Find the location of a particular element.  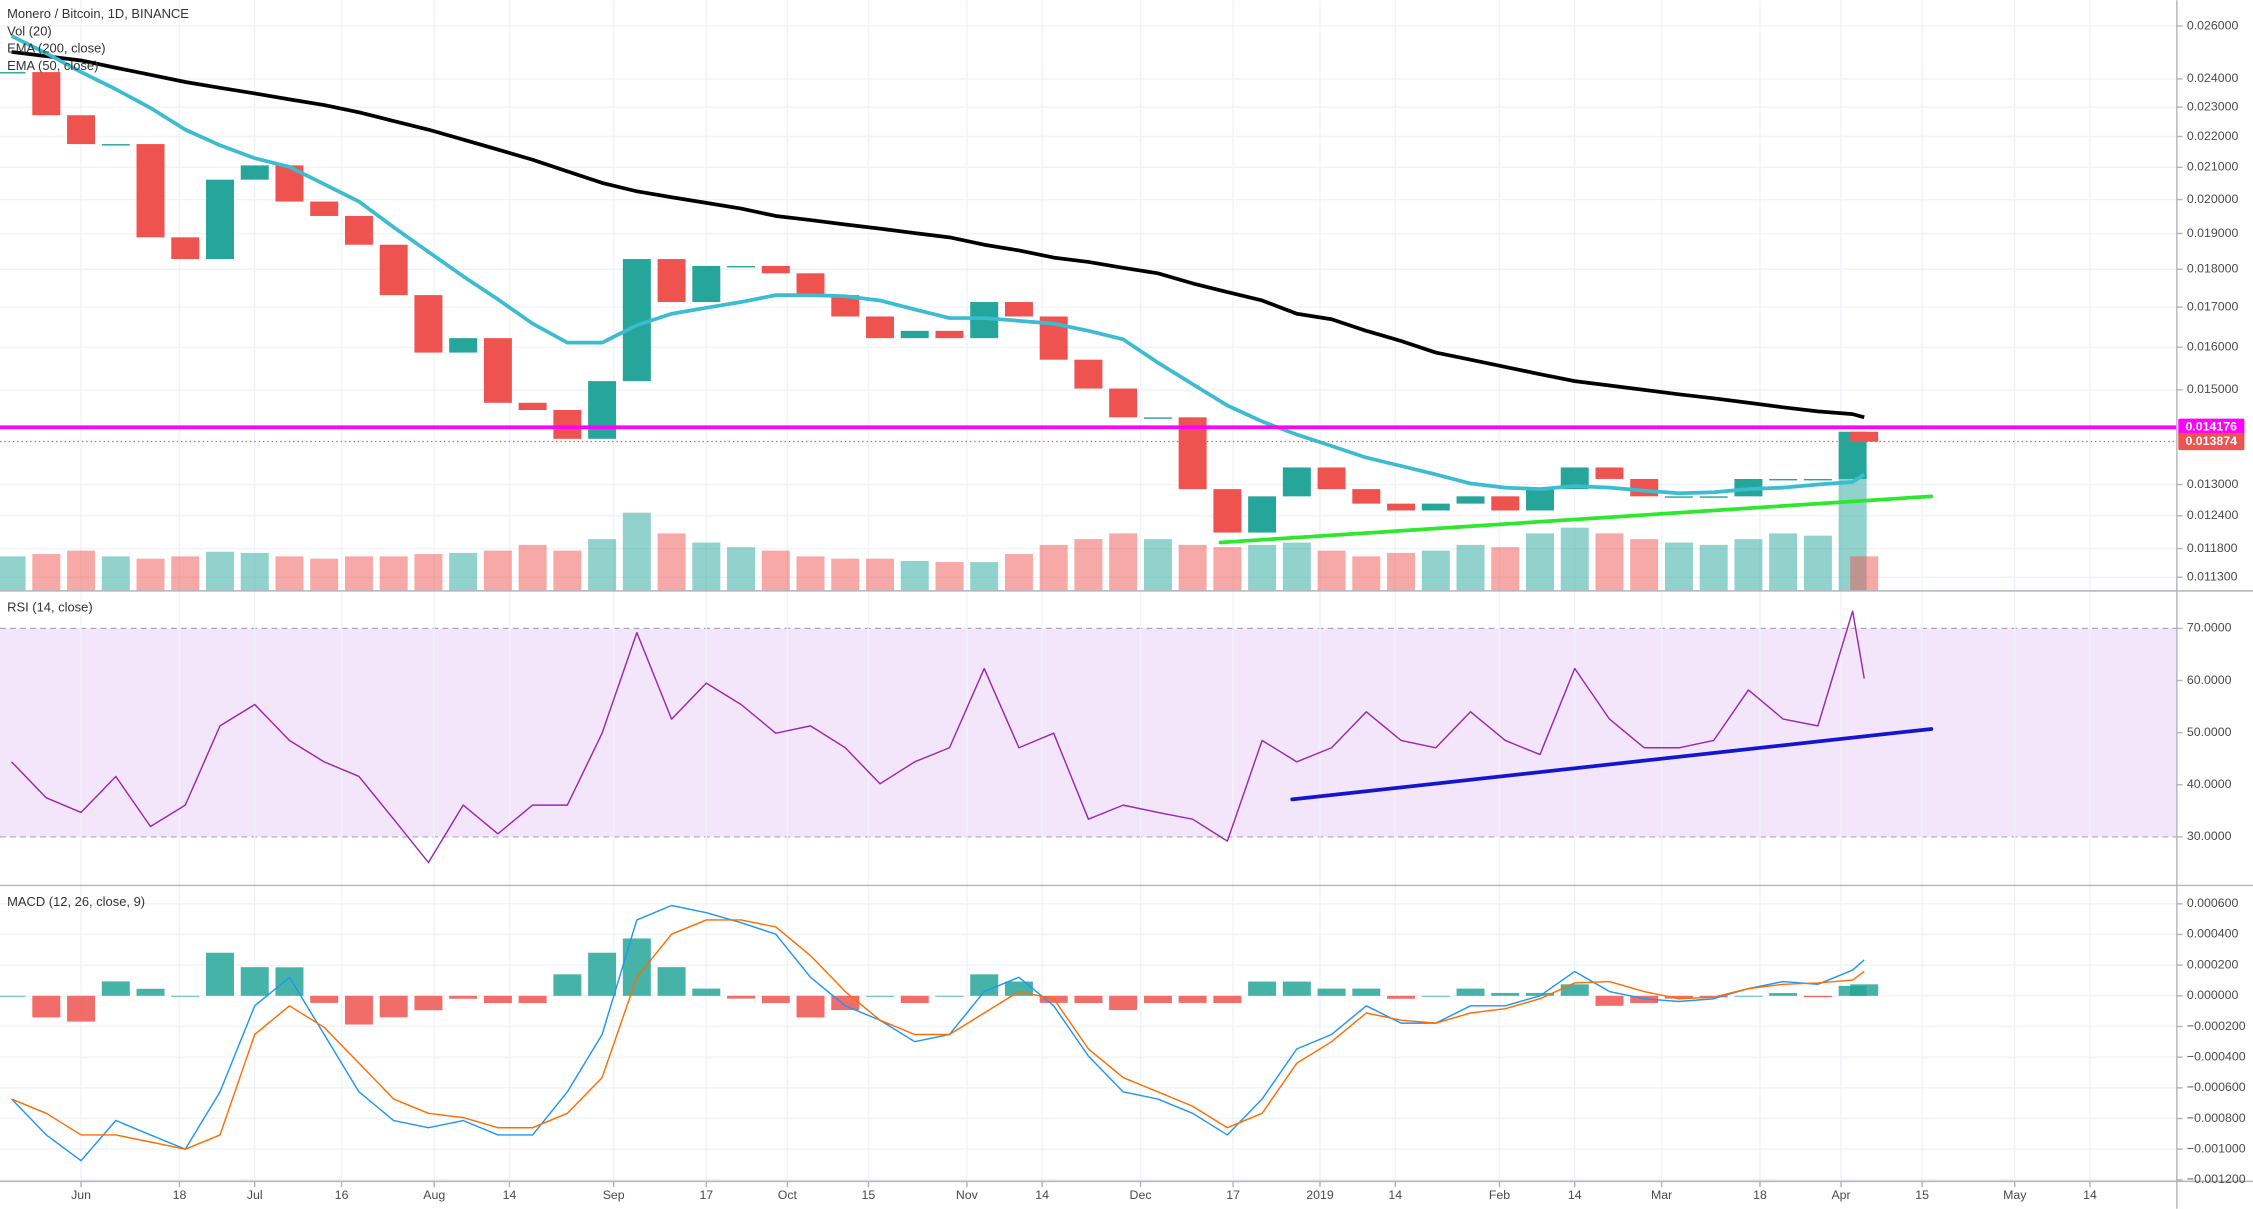

y-tick-label: −0.000600 is located at coordinates (2216, 1087).